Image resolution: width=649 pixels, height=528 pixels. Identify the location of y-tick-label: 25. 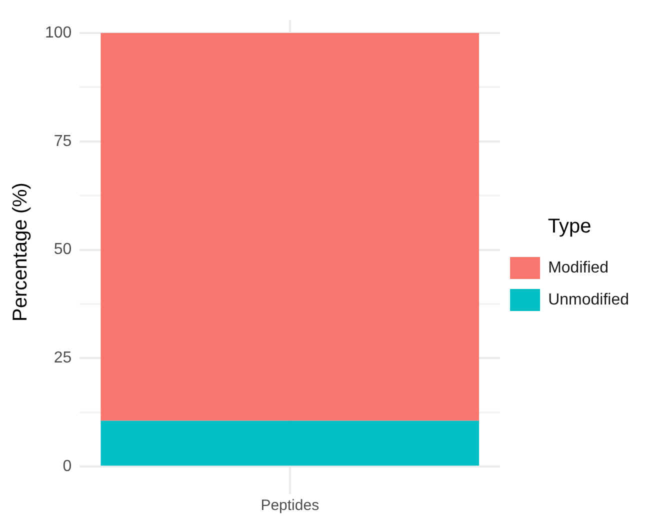
(63, 358).